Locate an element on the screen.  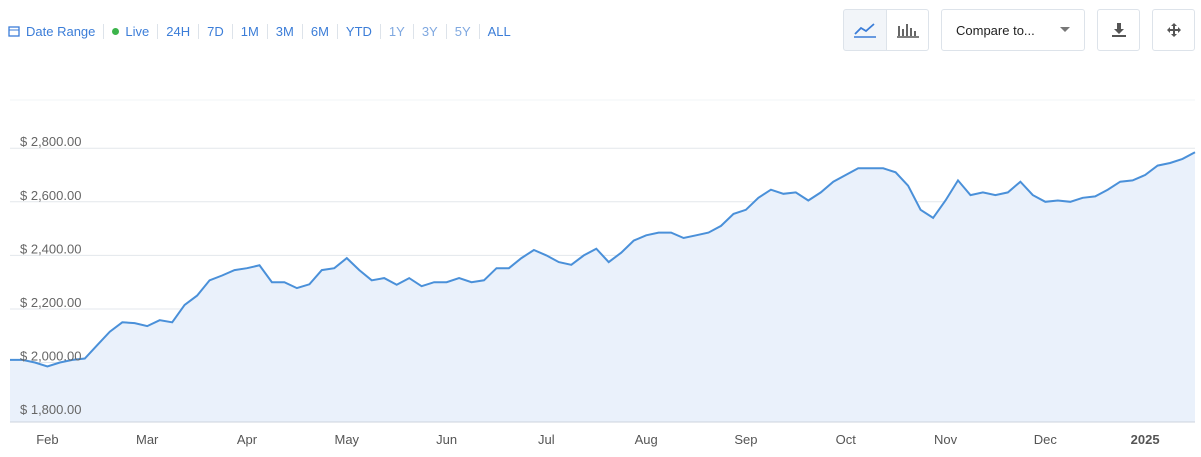
range-button: 3M is located at coordinates (285, 31).